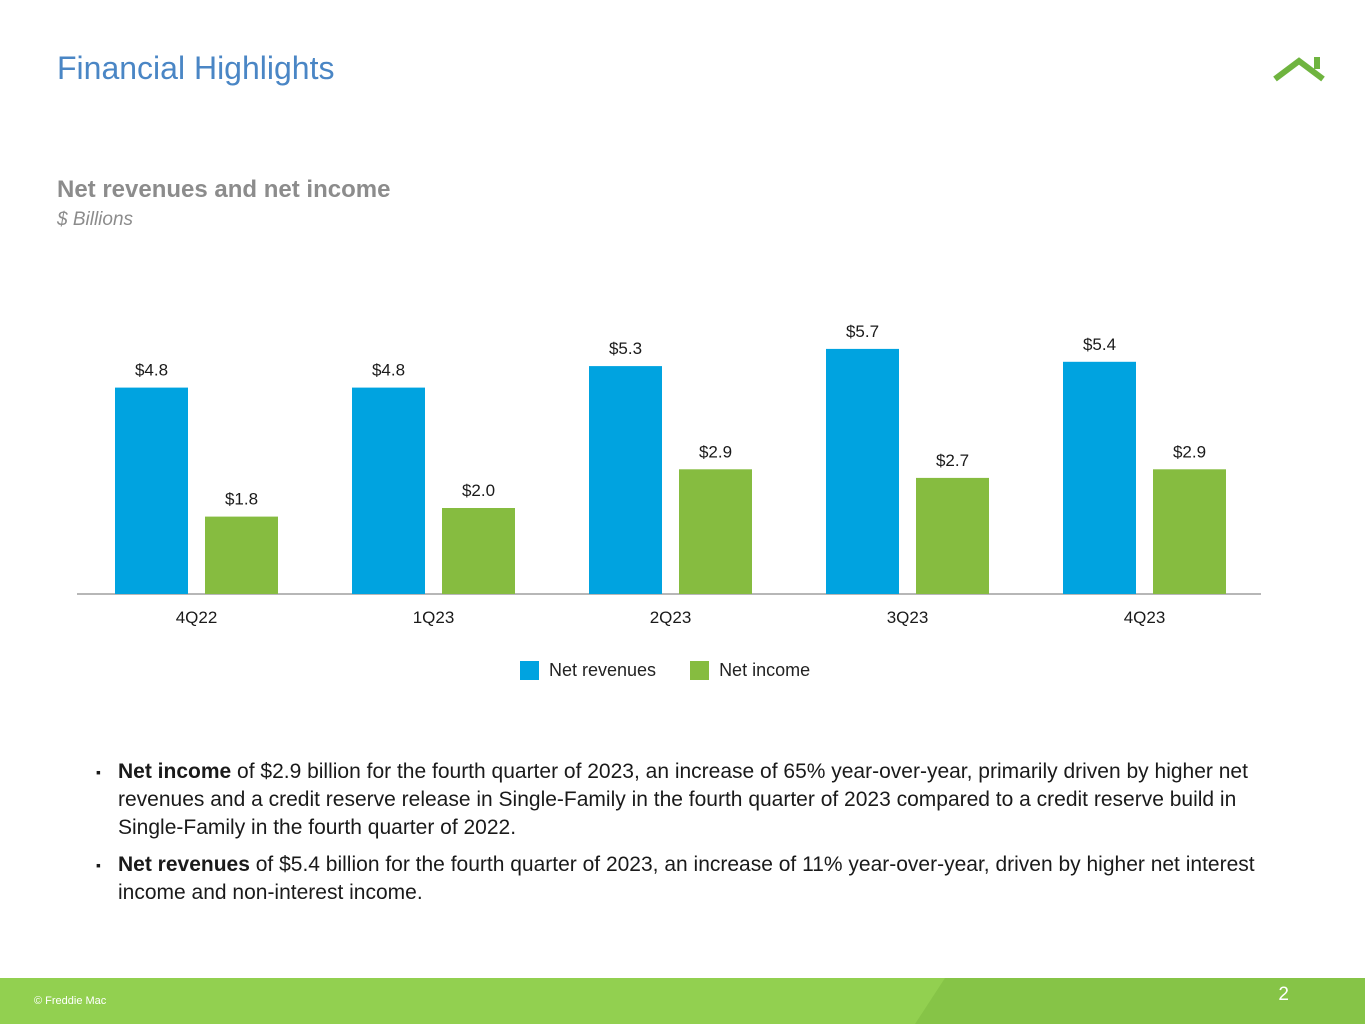 This screenshot has height=1024, width=1365. Describe the element at coordinates (862, 471) in the screenshot. I see `bar-net-revenues-3q23` at that location.